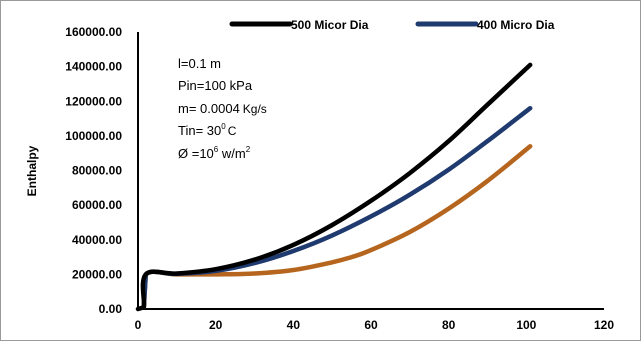 The height and width of the screenshot is (341, 641). Describe the element at coordinates (97, 240) in the screenshot. I see `y-tick-label: 40000.00` at that location.